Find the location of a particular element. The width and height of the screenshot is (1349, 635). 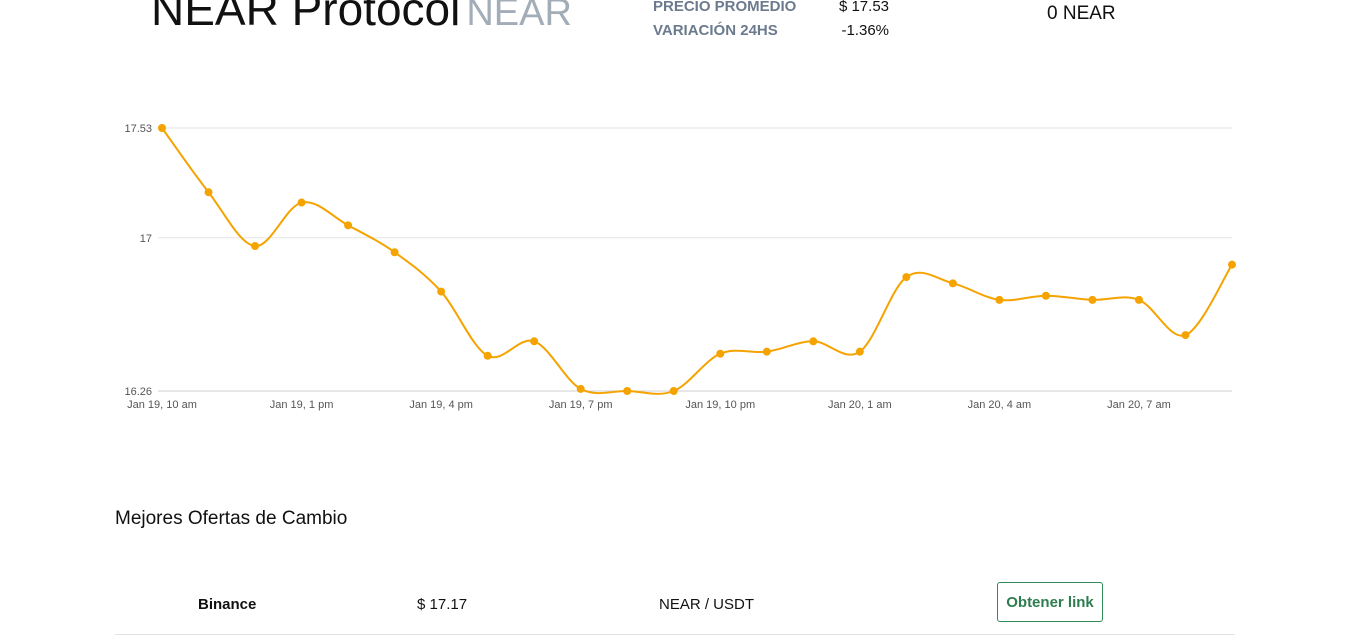

x-tick-label: Jan 19, 7 pm is located at coordinates (581, 405).